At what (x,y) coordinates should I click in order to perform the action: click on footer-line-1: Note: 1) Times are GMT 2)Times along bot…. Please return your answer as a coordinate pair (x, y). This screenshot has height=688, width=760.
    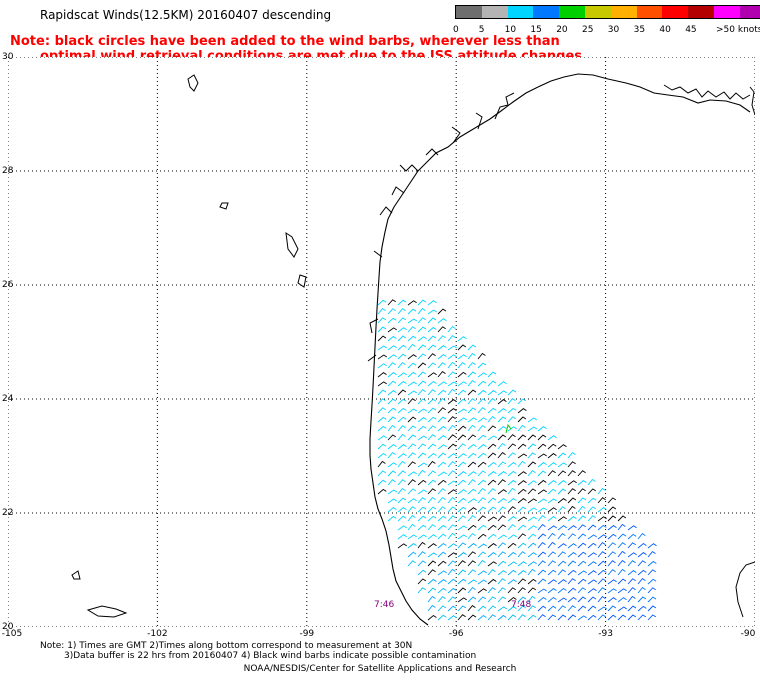
    Looking at the image, I should click on (226, 646).